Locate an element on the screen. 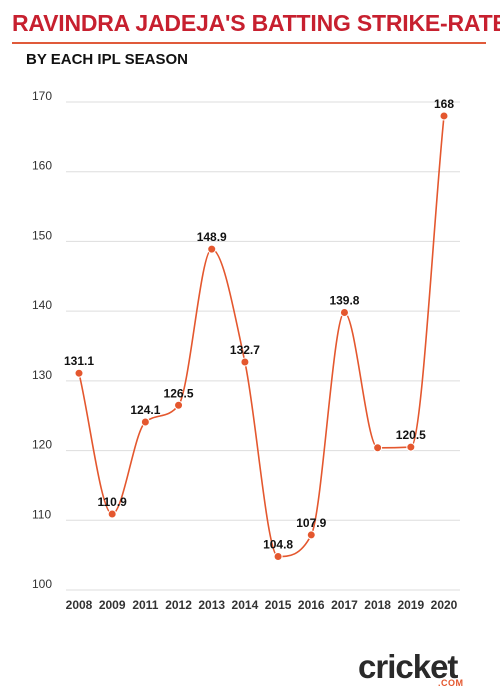  x-tick-label: 2013 is located at coordinates (211, 605).